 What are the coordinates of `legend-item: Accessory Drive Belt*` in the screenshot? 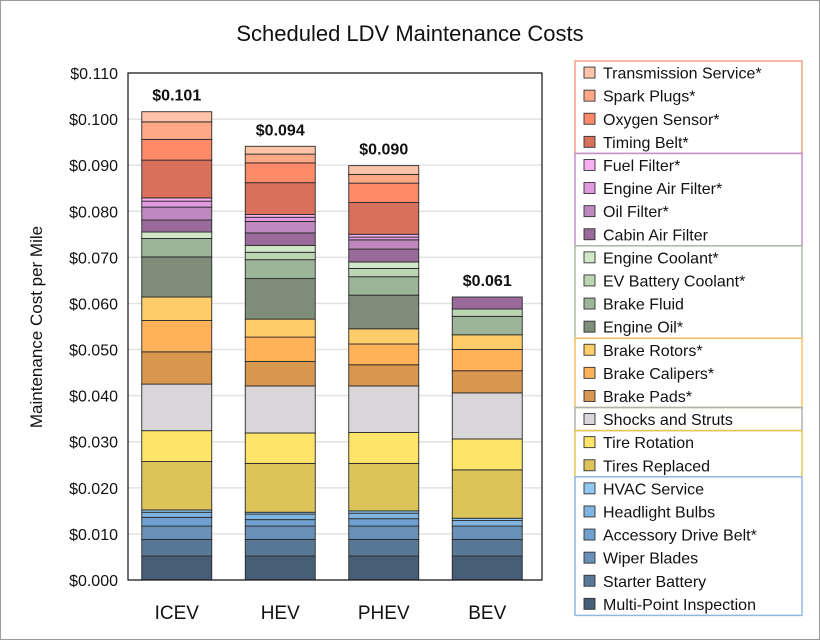 It's located at (670, 536).